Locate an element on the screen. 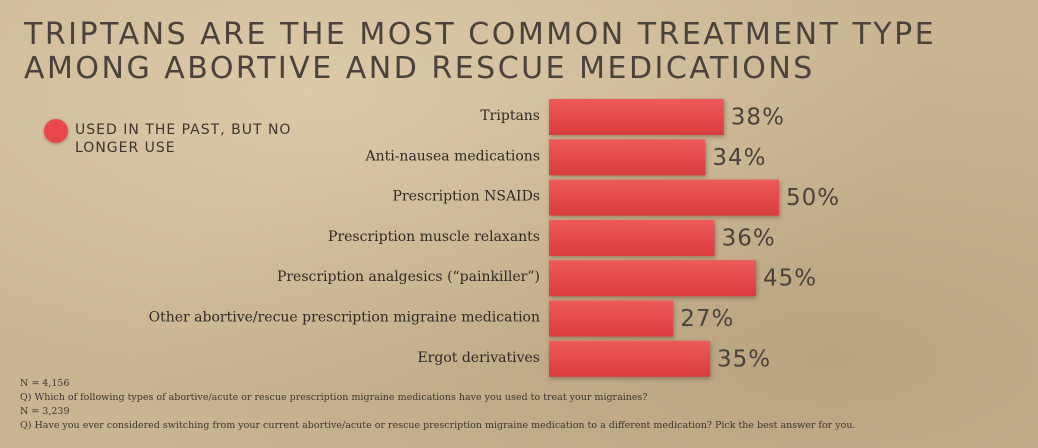  bar-row: Prescription NSAIDs 50% is located at coordinates (616, 197).